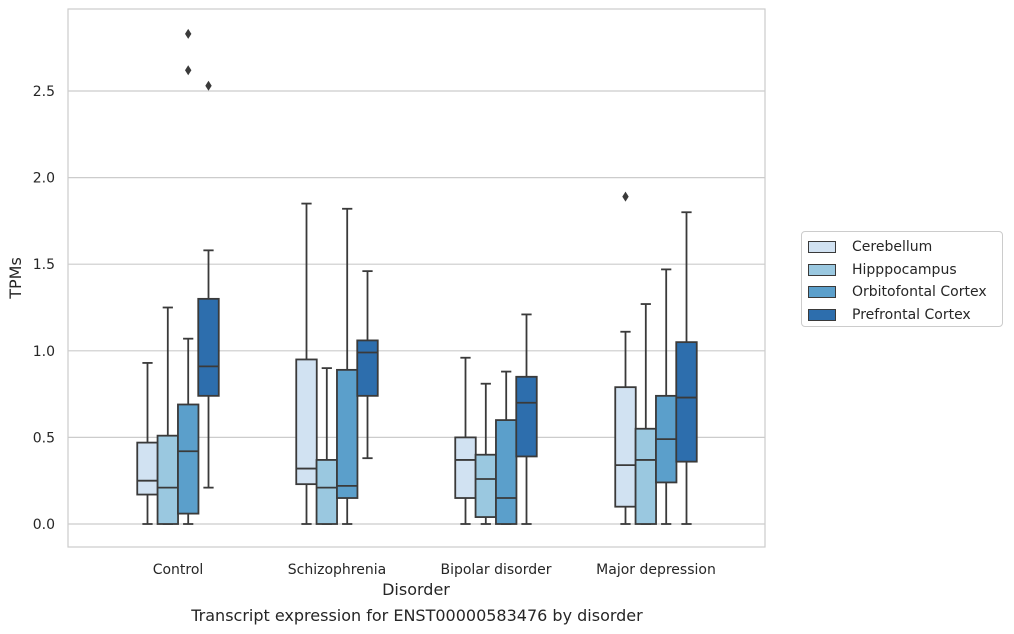  I want to click on legend-label-orbitofrontal: Orbitofontal Cortex, so click(919, 292).